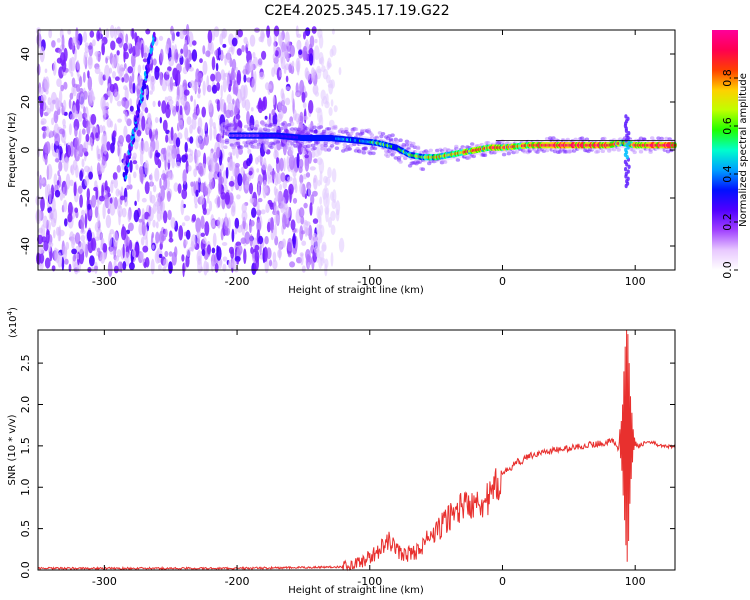  I want to click on spectrogram-y-tick-label: -20, so click(25, 198).